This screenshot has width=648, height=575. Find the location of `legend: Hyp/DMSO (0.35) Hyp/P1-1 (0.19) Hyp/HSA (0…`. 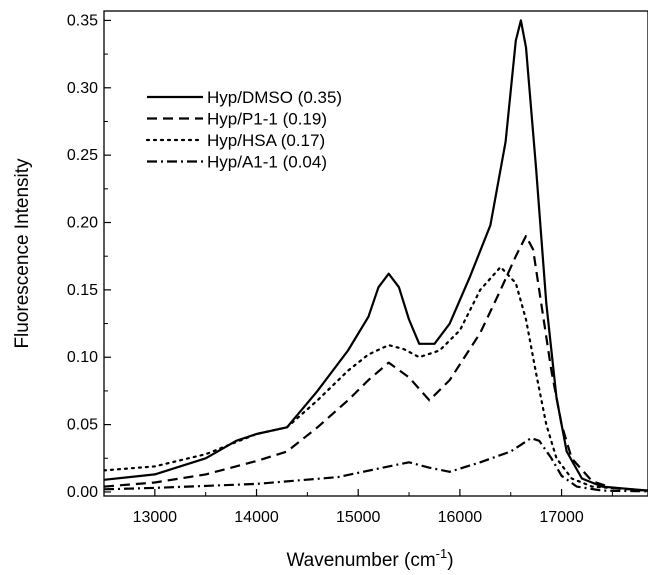

legend: Hyp/DMSO (0.35) Hyp/P1-1 (0.19) Hyp/HSA (0… is located at coordinates (243, 130).